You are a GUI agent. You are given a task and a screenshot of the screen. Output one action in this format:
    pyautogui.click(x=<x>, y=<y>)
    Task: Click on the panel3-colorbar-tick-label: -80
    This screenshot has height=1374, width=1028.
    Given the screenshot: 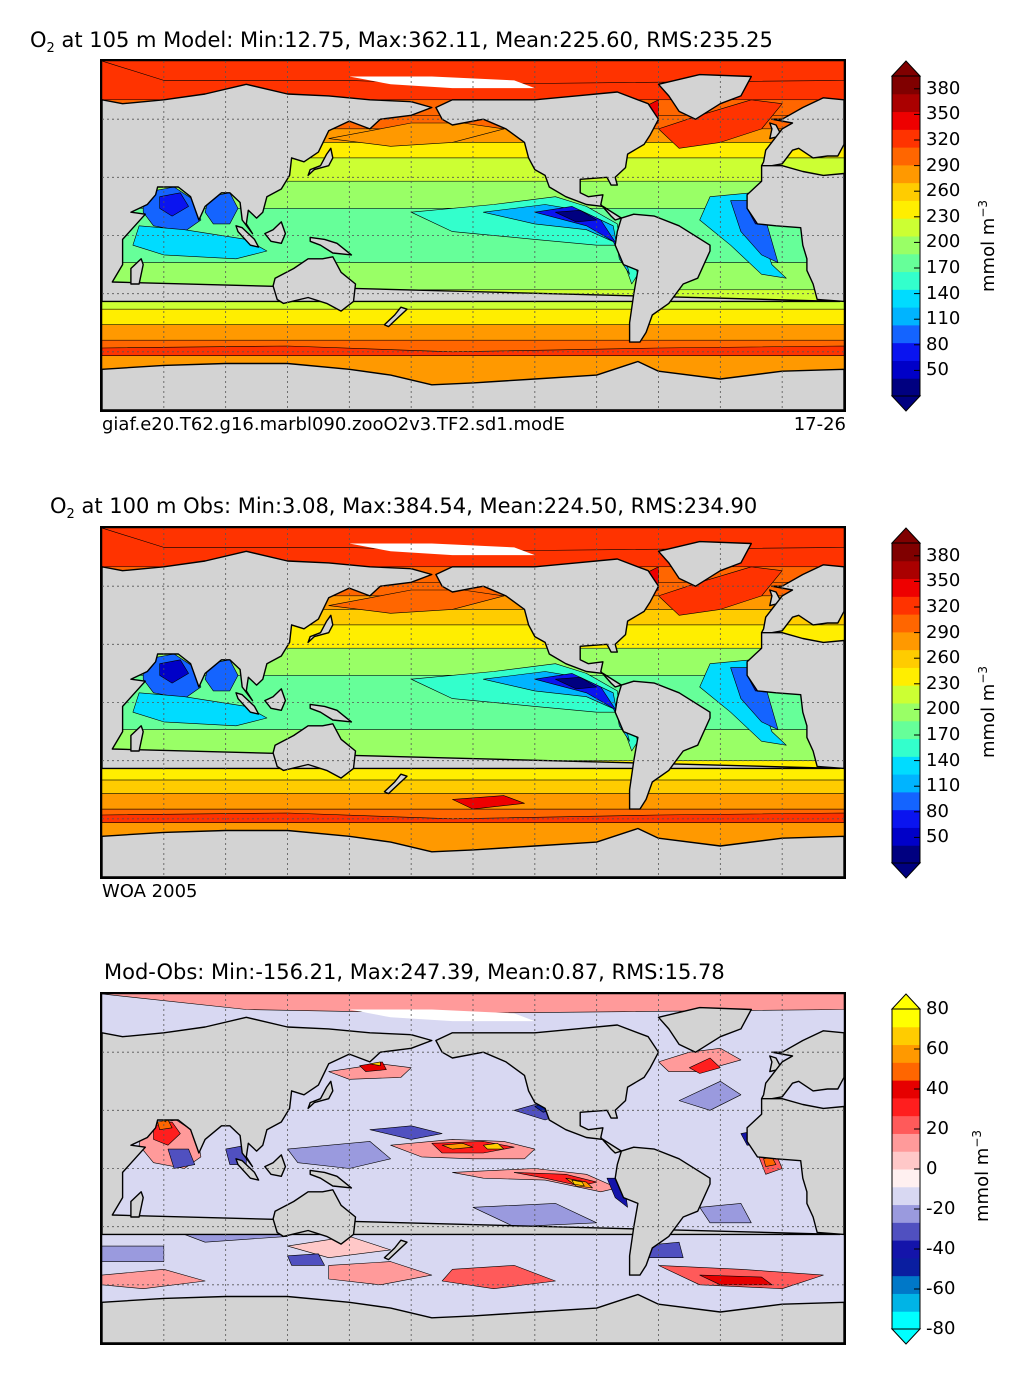 What is the action you would take?
    pyautogui.click(x=941, y=1328)
    